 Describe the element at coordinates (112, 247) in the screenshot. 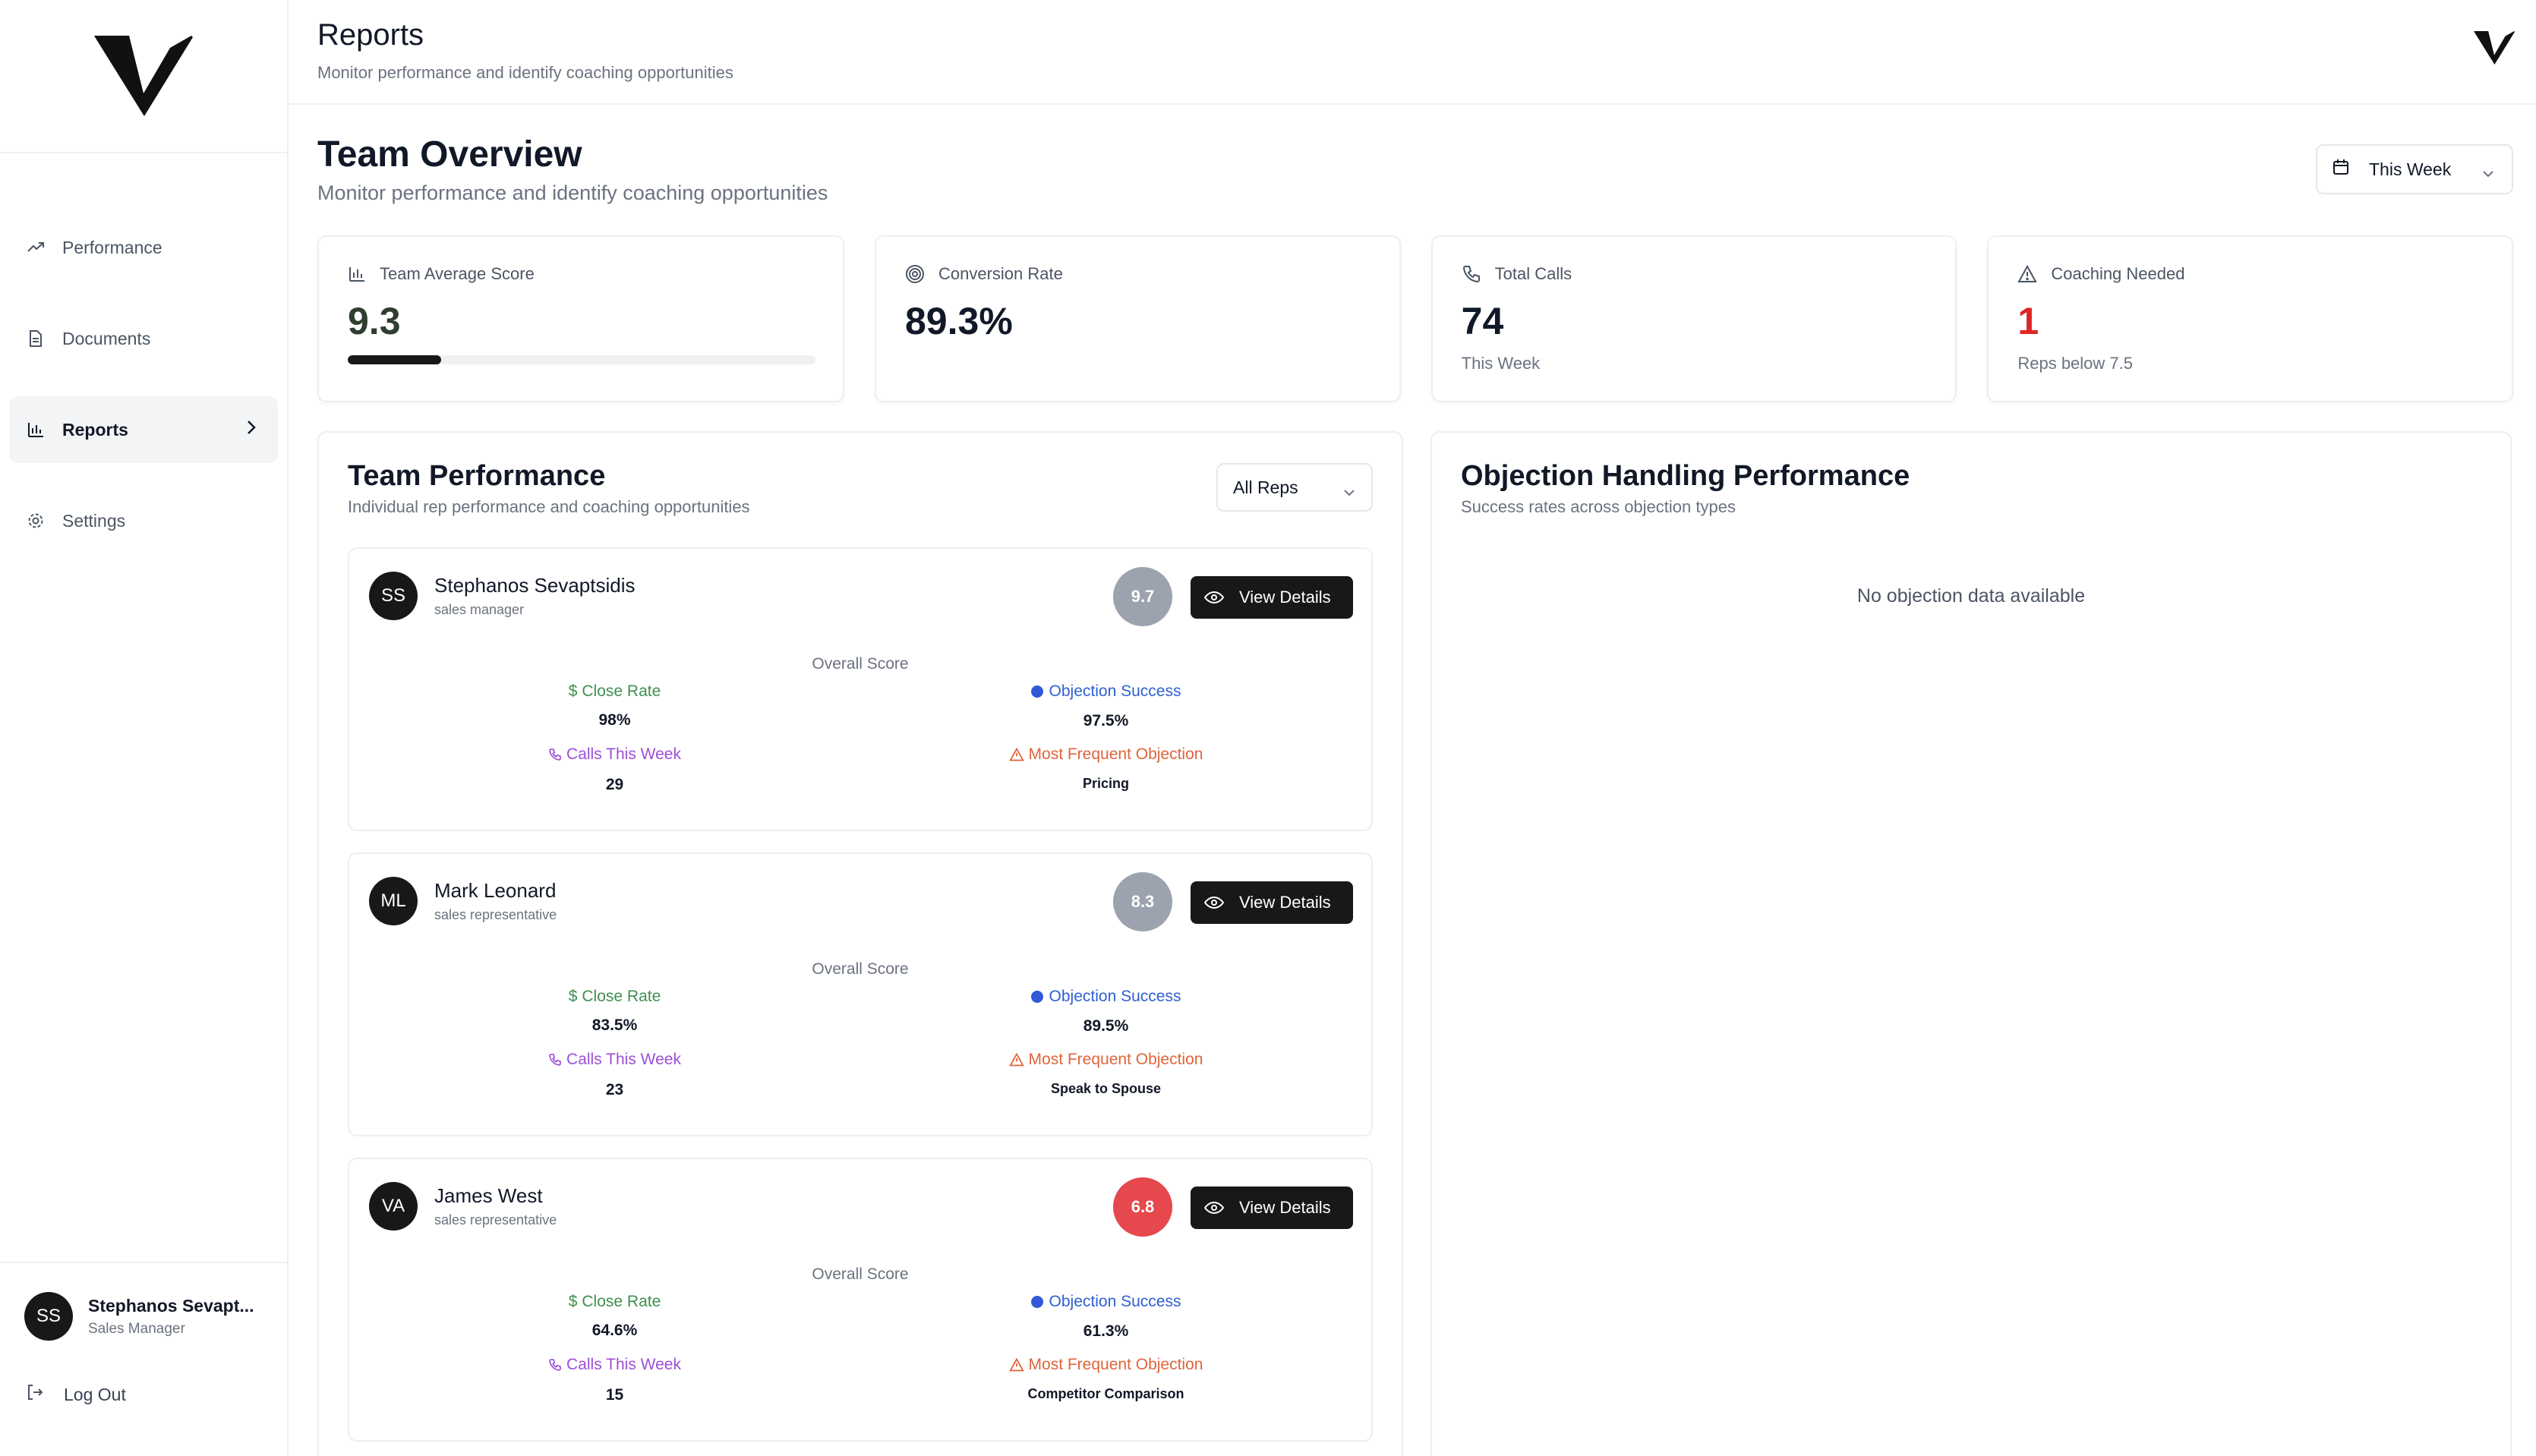

I see `sidebar-item-label: Performance` at that location.